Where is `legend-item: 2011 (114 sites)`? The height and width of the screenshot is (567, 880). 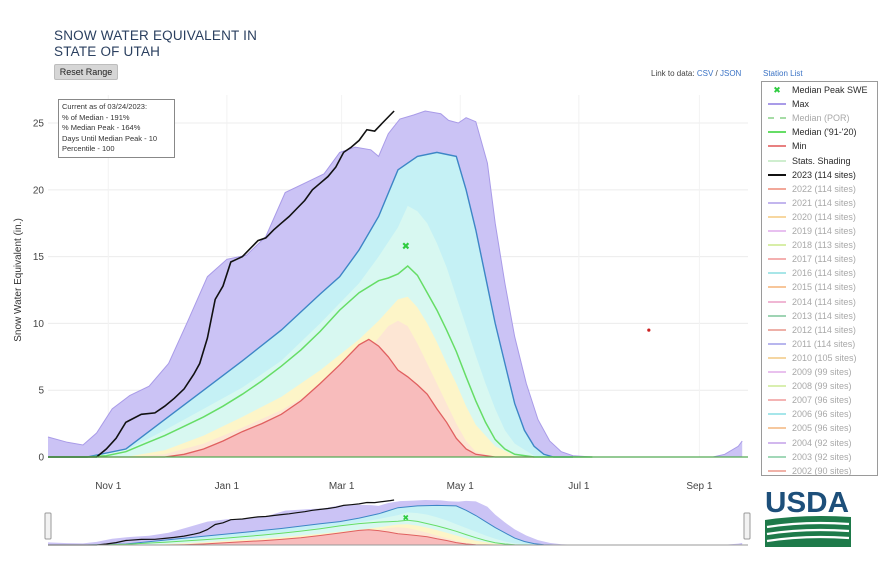 legend-item: 2011 (114 sites) is located at coordinates (818, 344).